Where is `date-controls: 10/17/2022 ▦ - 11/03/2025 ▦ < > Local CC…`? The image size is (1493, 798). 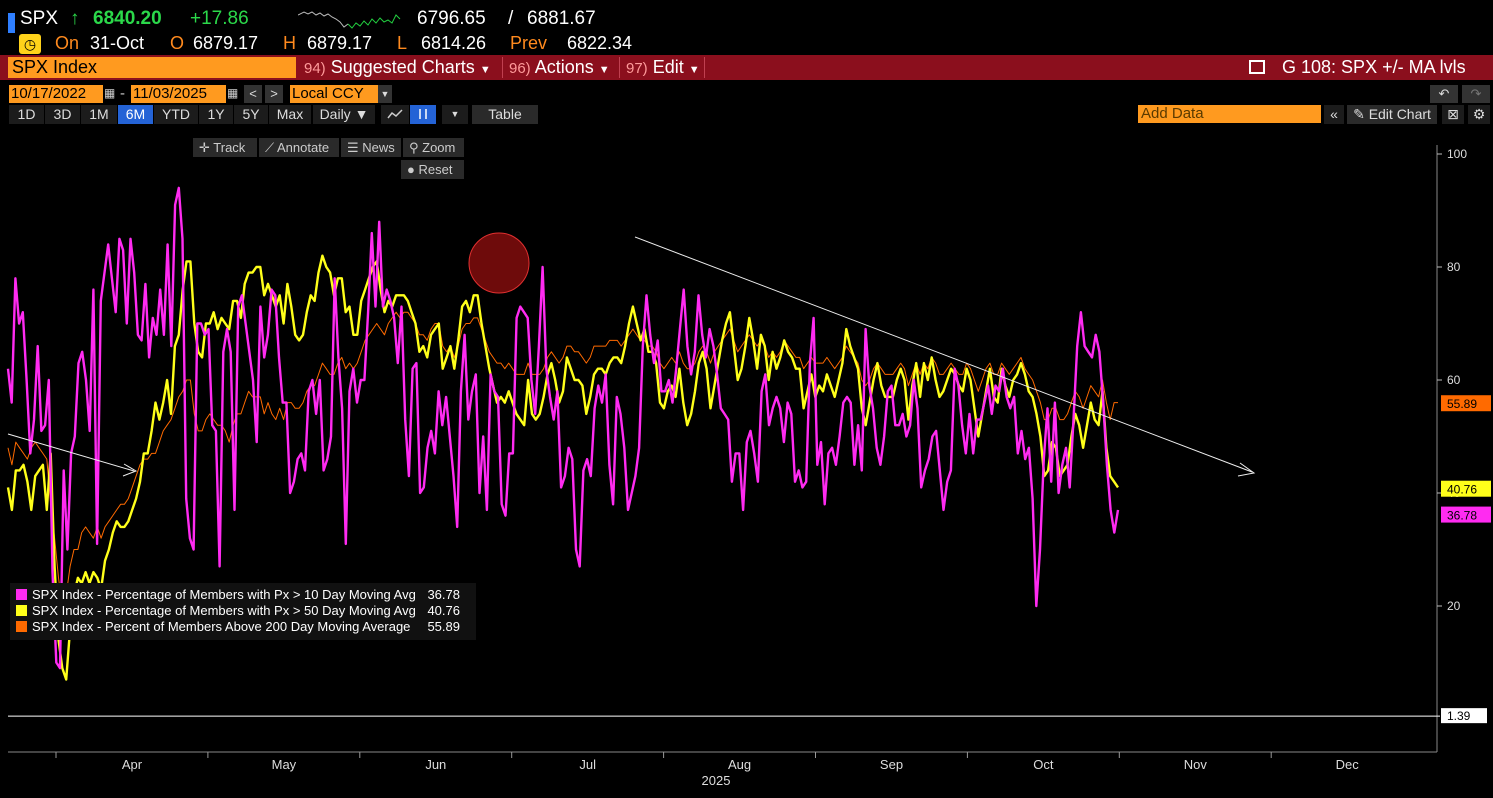
date-controls: 10/17/2022 ▦ - 11/03/2025 ▦ < > Local CC… is located at coordinates (746, 95).